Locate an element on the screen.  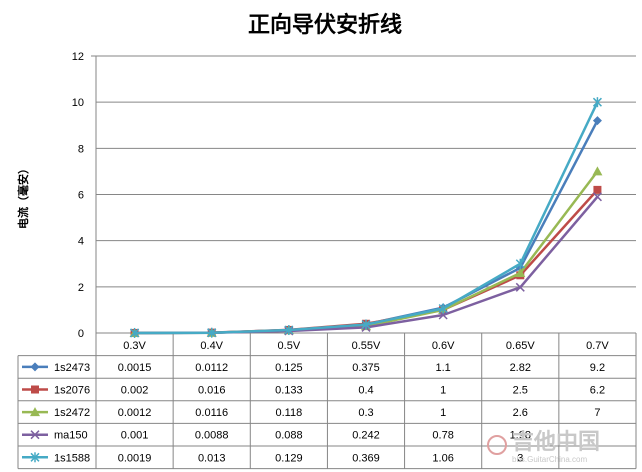
y-tick-label: 6 is located at coordinates (81, 196).